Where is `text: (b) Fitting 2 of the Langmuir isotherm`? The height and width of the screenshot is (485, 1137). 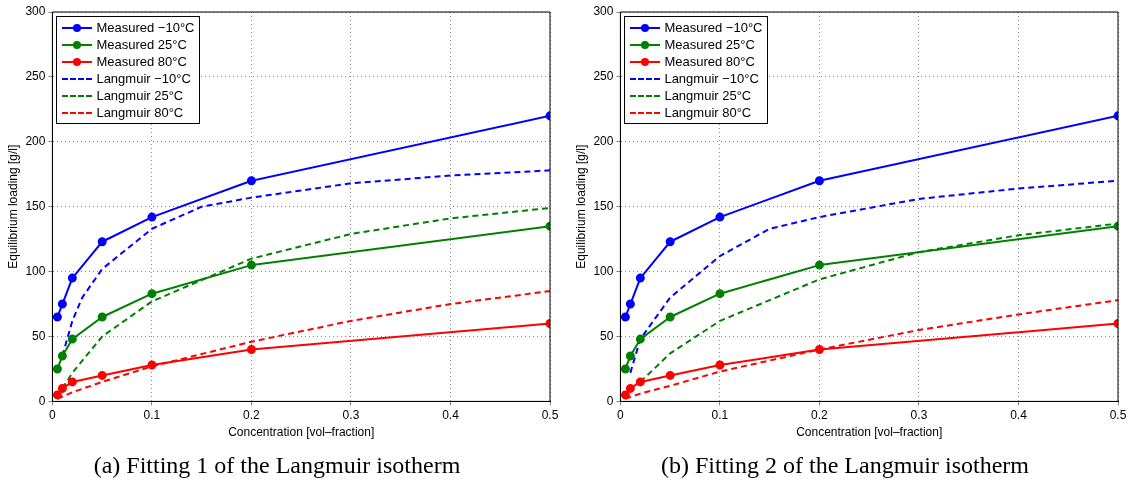 text: (b) Fitting 2 of the Langmuir isotherm is located at coordinates (845, 464).